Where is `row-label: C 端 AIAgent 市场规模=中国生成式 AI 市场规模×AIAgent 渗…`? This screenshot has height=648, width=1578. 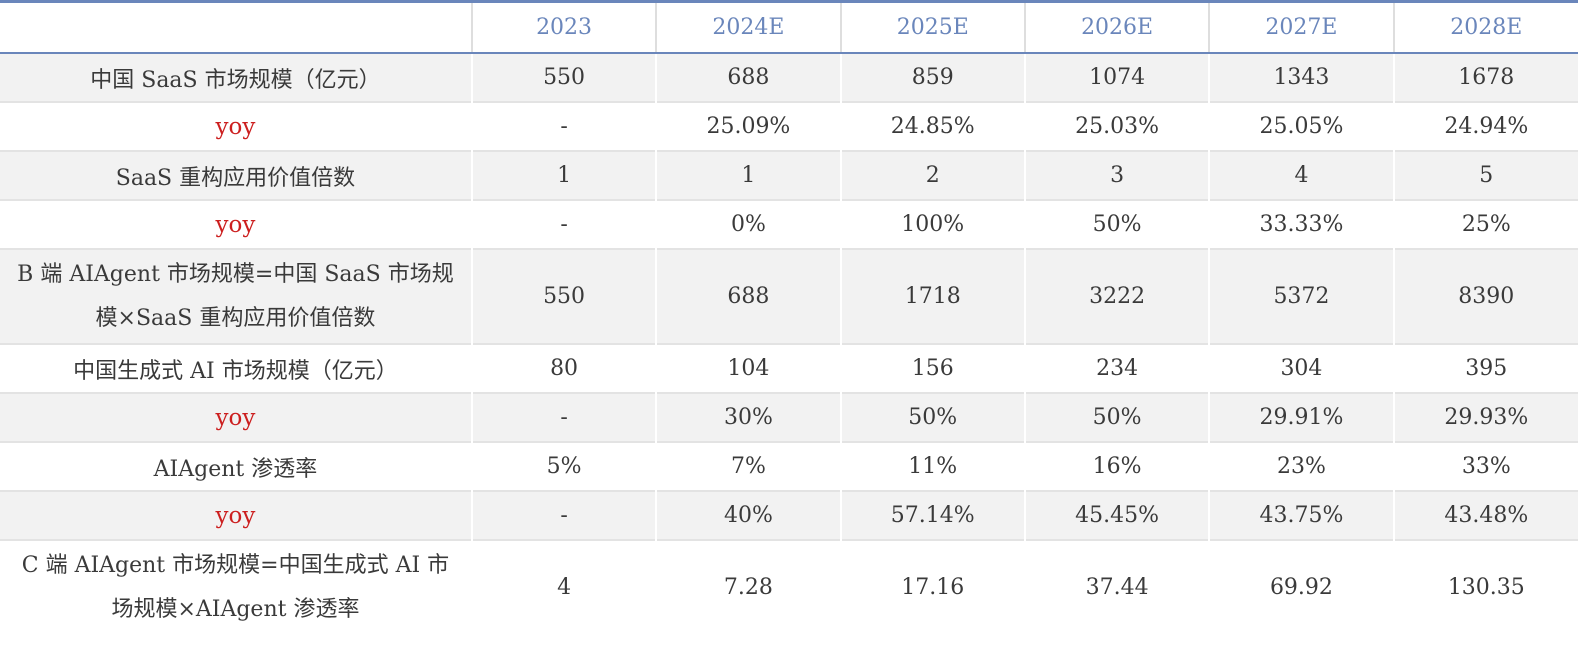 row-label: C 端 AIAgent 市场规模=中国生成式 AI 市场规模×AIAgent 渗… is located at coordinates (236, 586).